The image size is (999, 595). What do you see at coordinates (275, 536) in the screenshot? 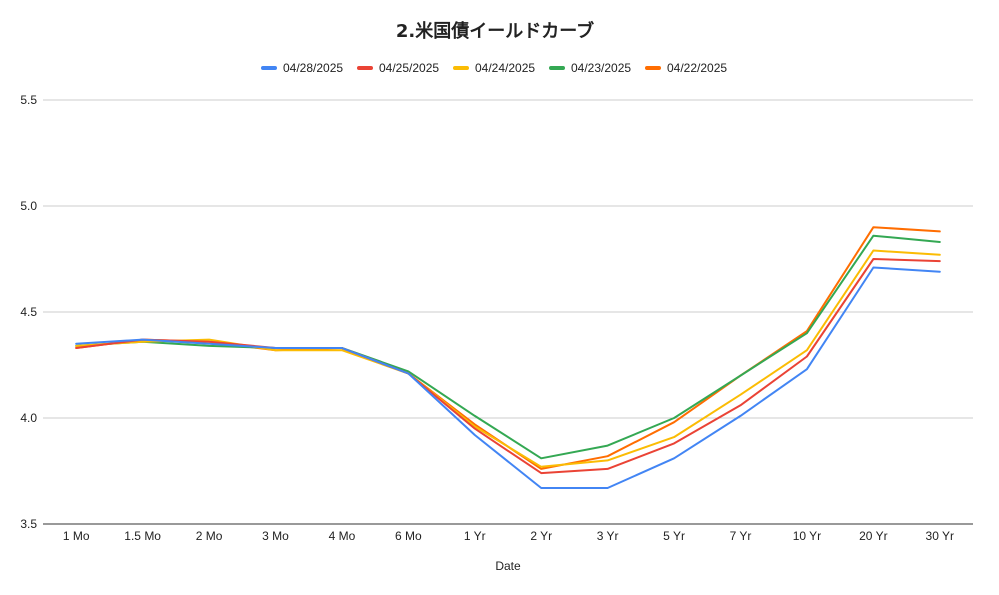
I see `x-tick-label: 3 Mo` at bounding box center [275, 536].